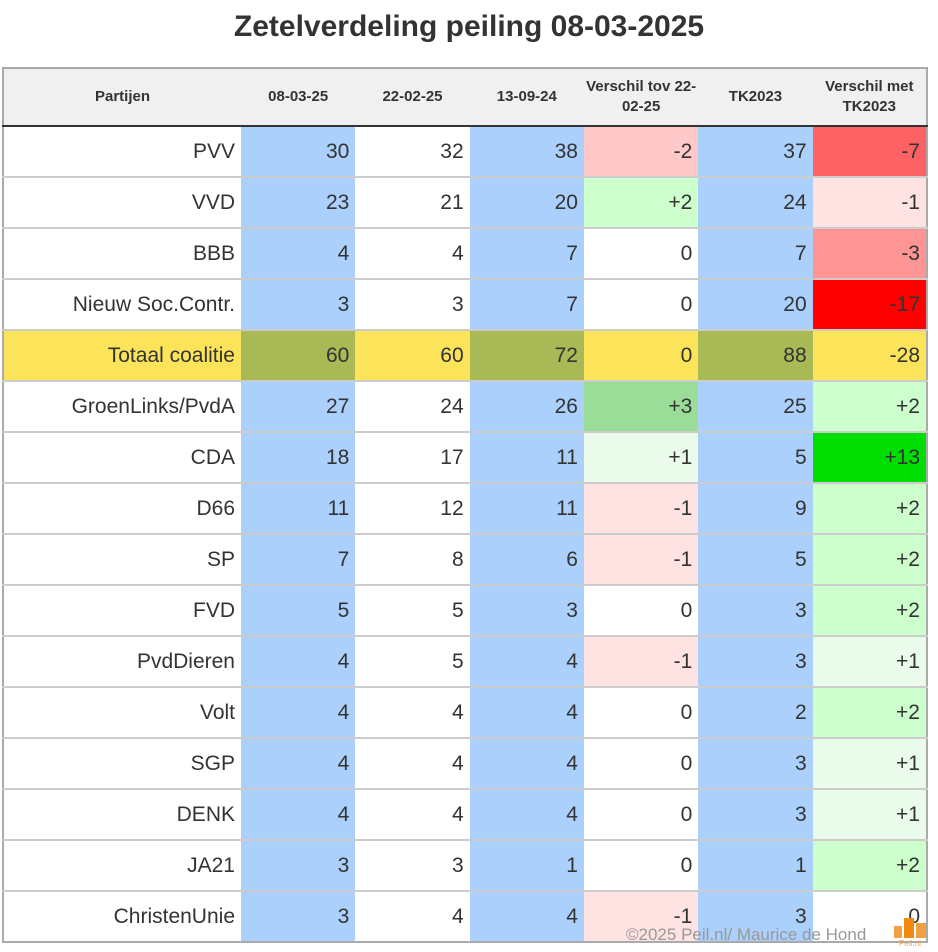 The image size is (938, 952). What do you see at coordinates (755, 508) in the screenshot?
I see `cell-tk2023: 9` at bounding box center [755, 508].